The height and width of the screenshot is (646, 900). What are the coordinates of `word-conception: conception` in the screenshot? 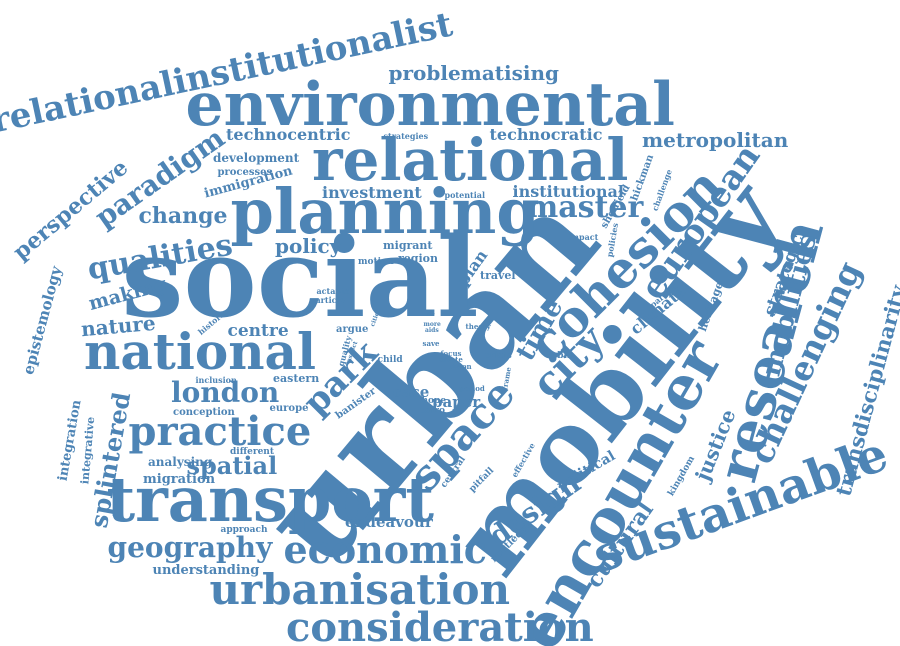 It's located at (204, 412).